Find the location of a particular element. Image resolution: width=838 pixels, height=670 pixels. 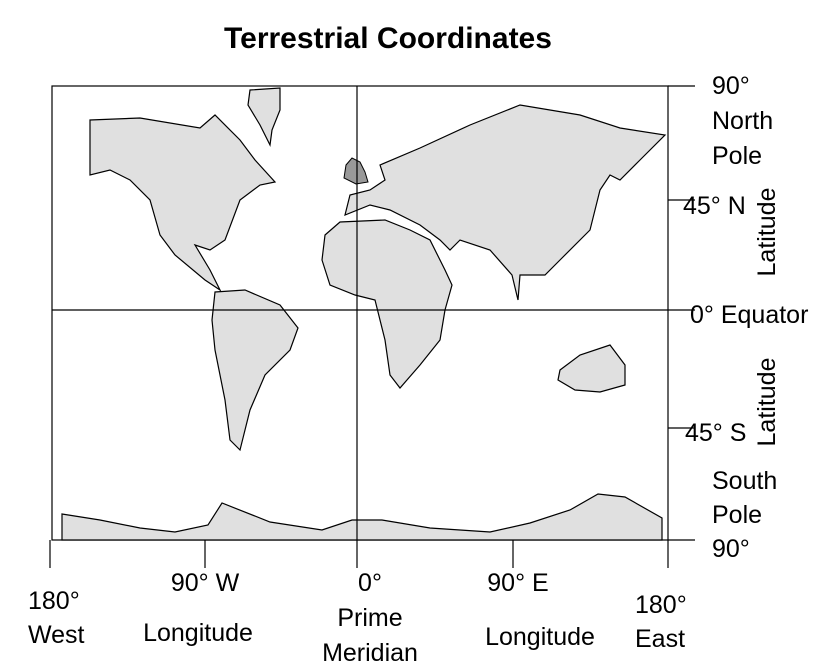

lon-label: East is located at coordinates (660, 639).